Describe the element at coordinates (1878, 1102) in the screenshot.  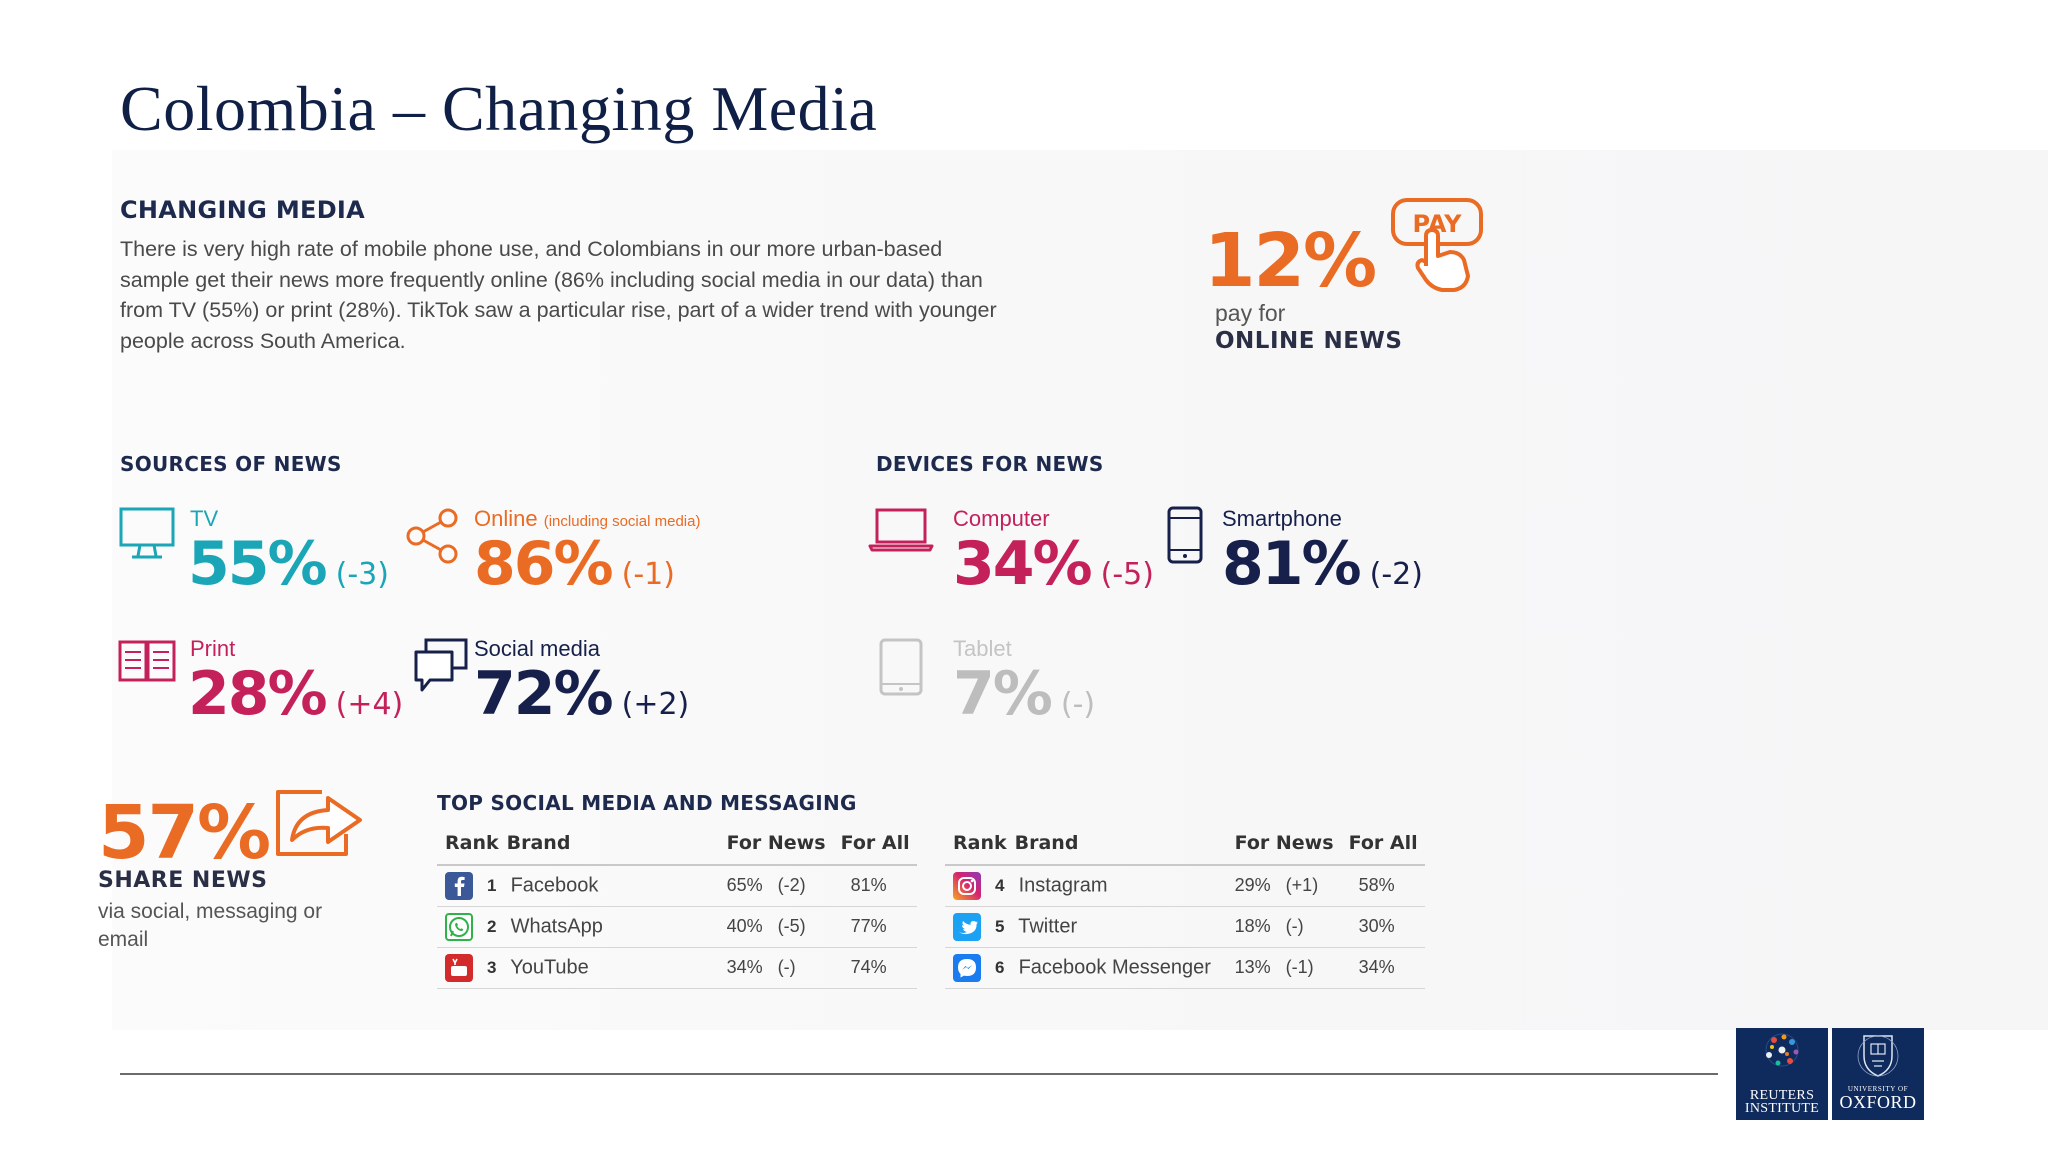
I see `oxford-line-2: OXFORD` at that location.